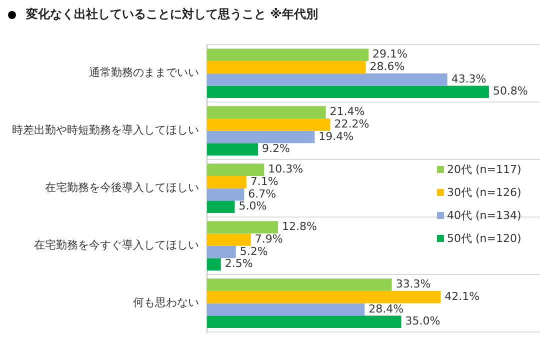 The width and height of the screenshot is (550, 350). Describe the element at coordinates (462, 296) in the screenshot. I see `data-label: 42.1%` at that location.